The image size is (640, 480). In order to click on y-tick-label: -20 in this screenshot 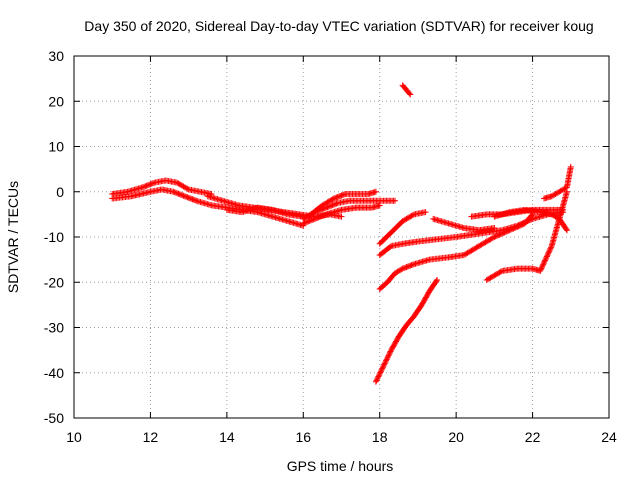, I will do `click(54, 282)`.